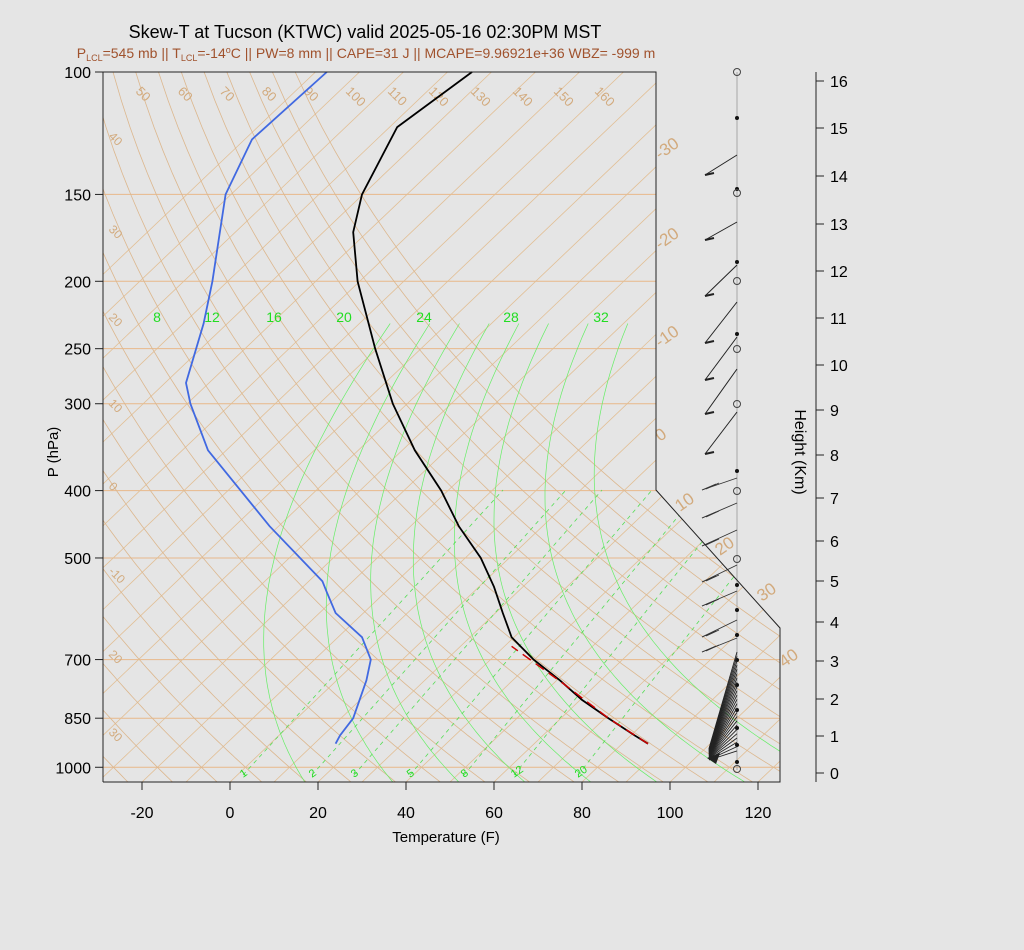 The image size is (1024, 950). What do you see at coordinates (73, 768) in the screenshot?
I see `p-tick-label: 1000` at bounding box center [73, 768].